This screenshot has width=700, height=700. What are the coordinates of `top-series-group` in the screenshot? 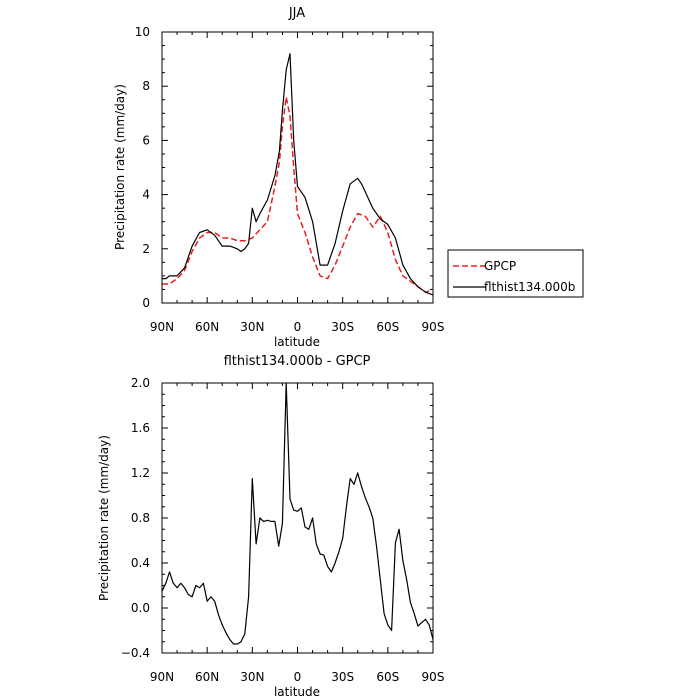 It's located at (298, 174).